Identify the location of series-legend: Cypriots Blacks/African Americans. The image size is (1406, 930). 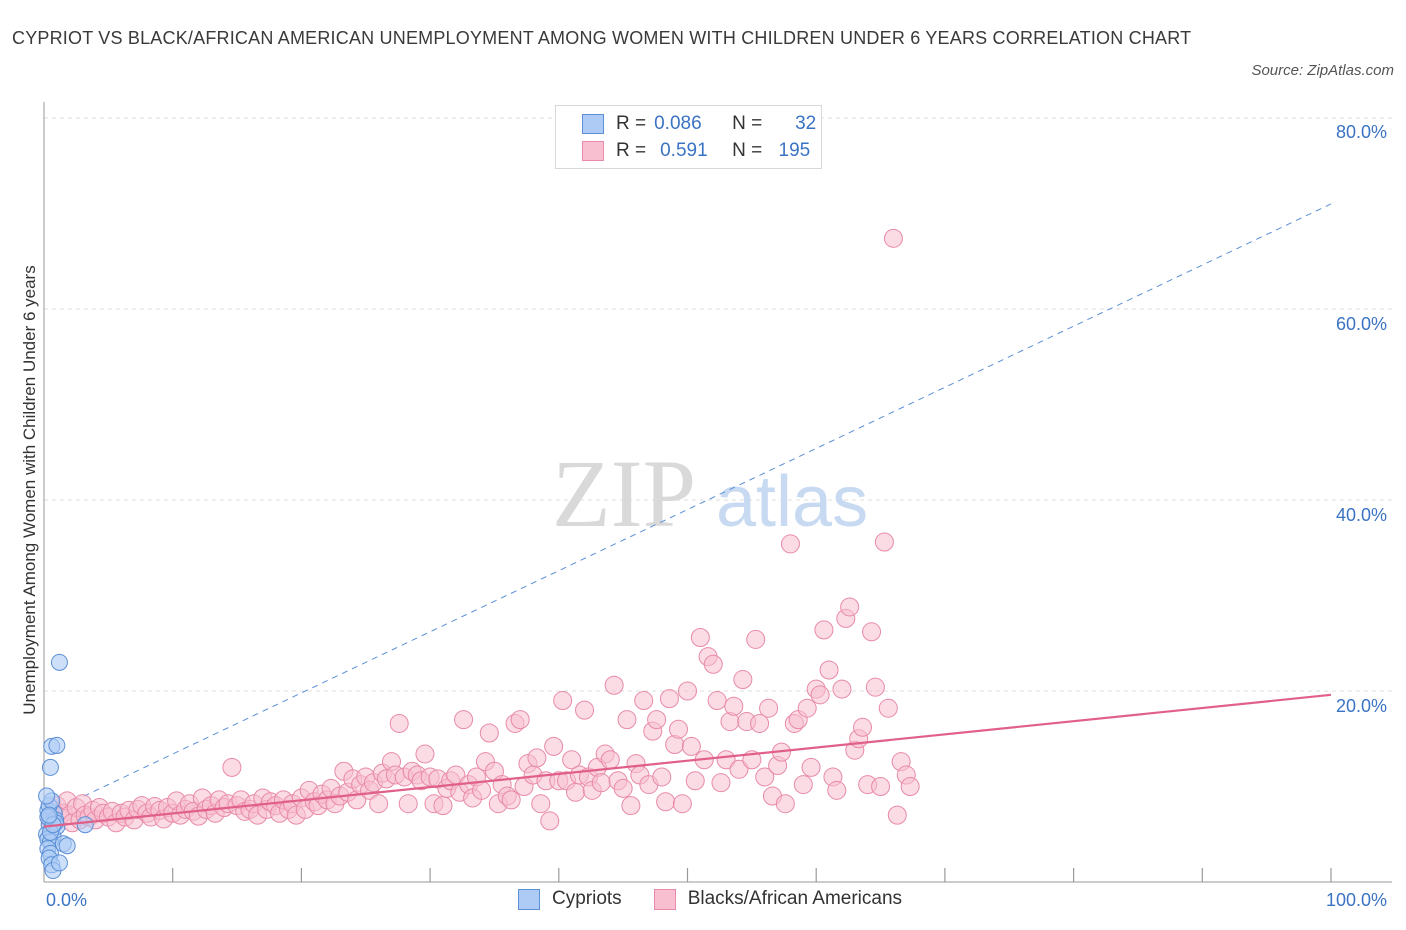
(726, 899).